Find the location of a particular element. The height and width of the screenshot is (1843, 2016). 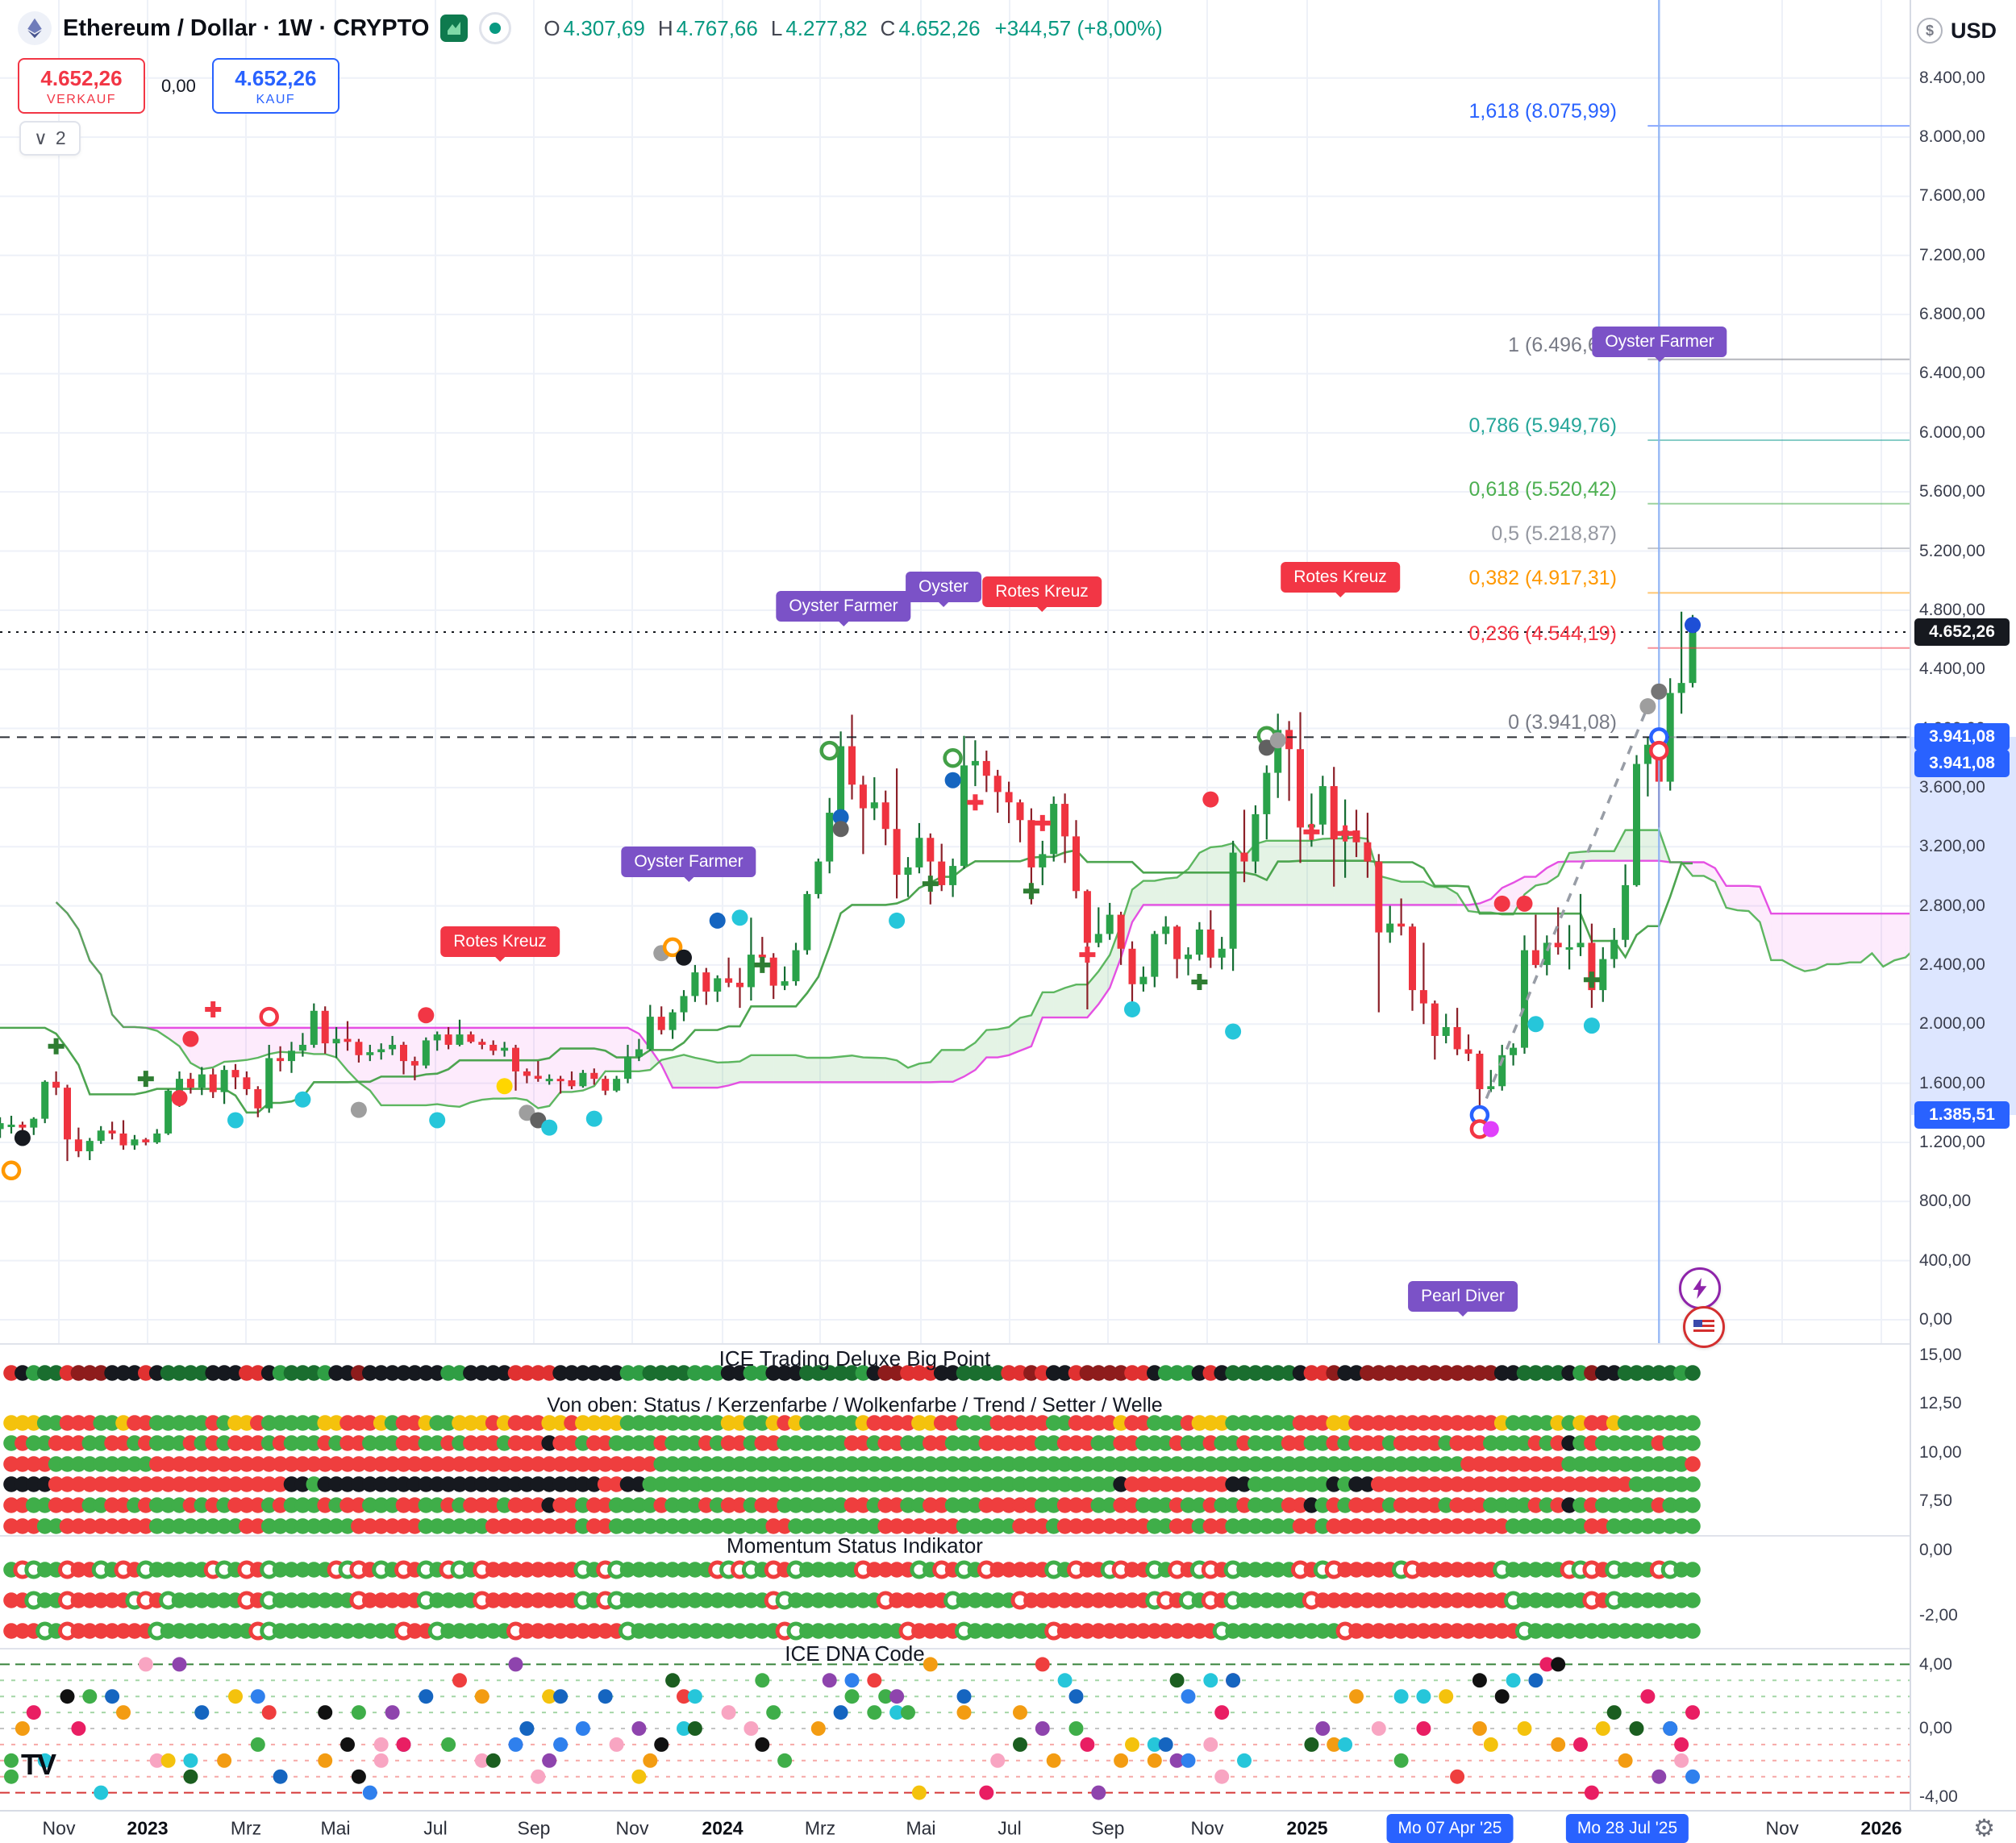

sell-button: 4.652,26 VERKAUF is located at coordinates (81, 86).